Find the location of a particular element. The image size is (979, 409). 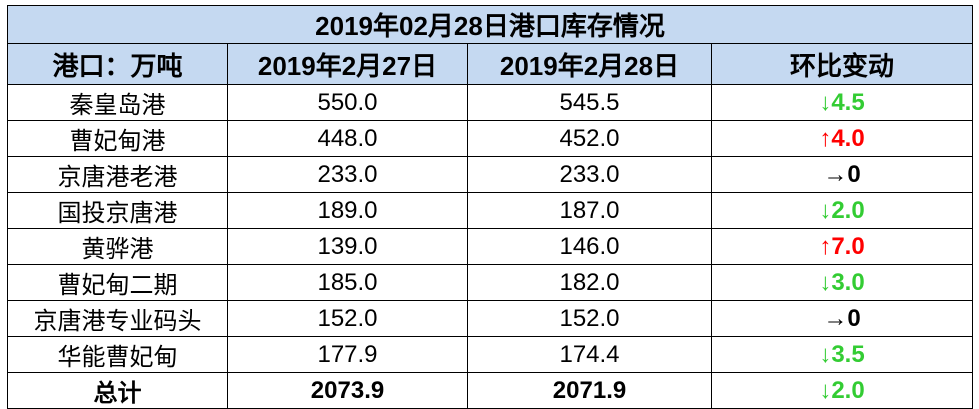

data-row: 曹妃甸二期 185.0 182.0 ↓3.0 is located at coordinates (490, 282).